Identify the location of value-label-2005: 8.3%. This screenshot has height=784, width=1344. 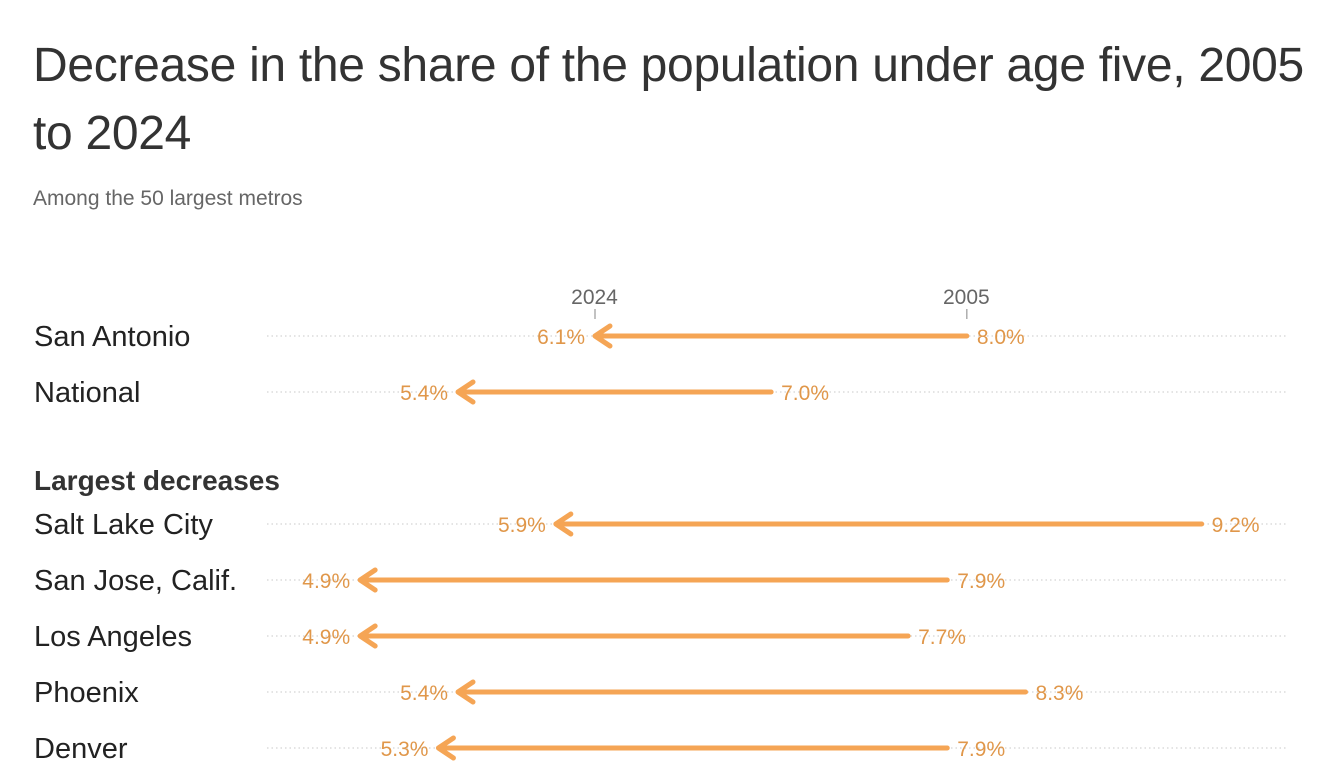
(1060, 693).